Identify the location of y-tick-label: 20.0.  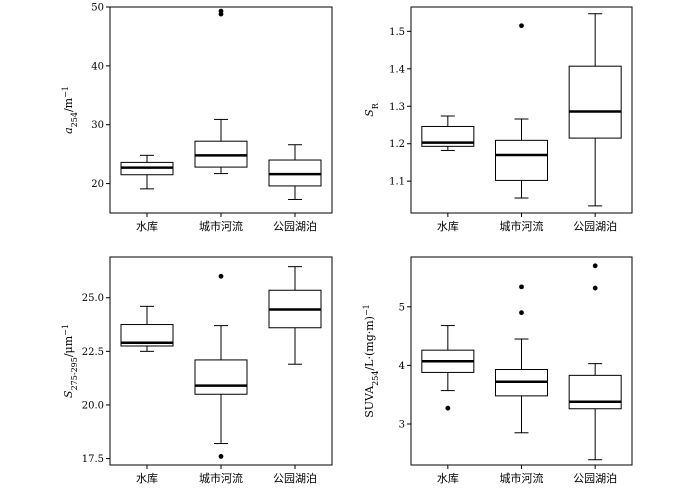
(93, 405).